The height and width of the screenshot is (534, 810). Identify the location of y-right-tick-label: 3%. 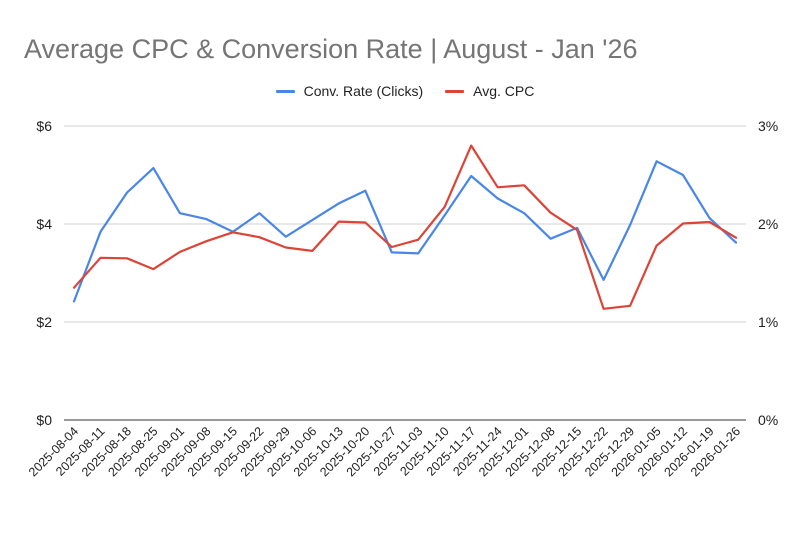
(768, 126).